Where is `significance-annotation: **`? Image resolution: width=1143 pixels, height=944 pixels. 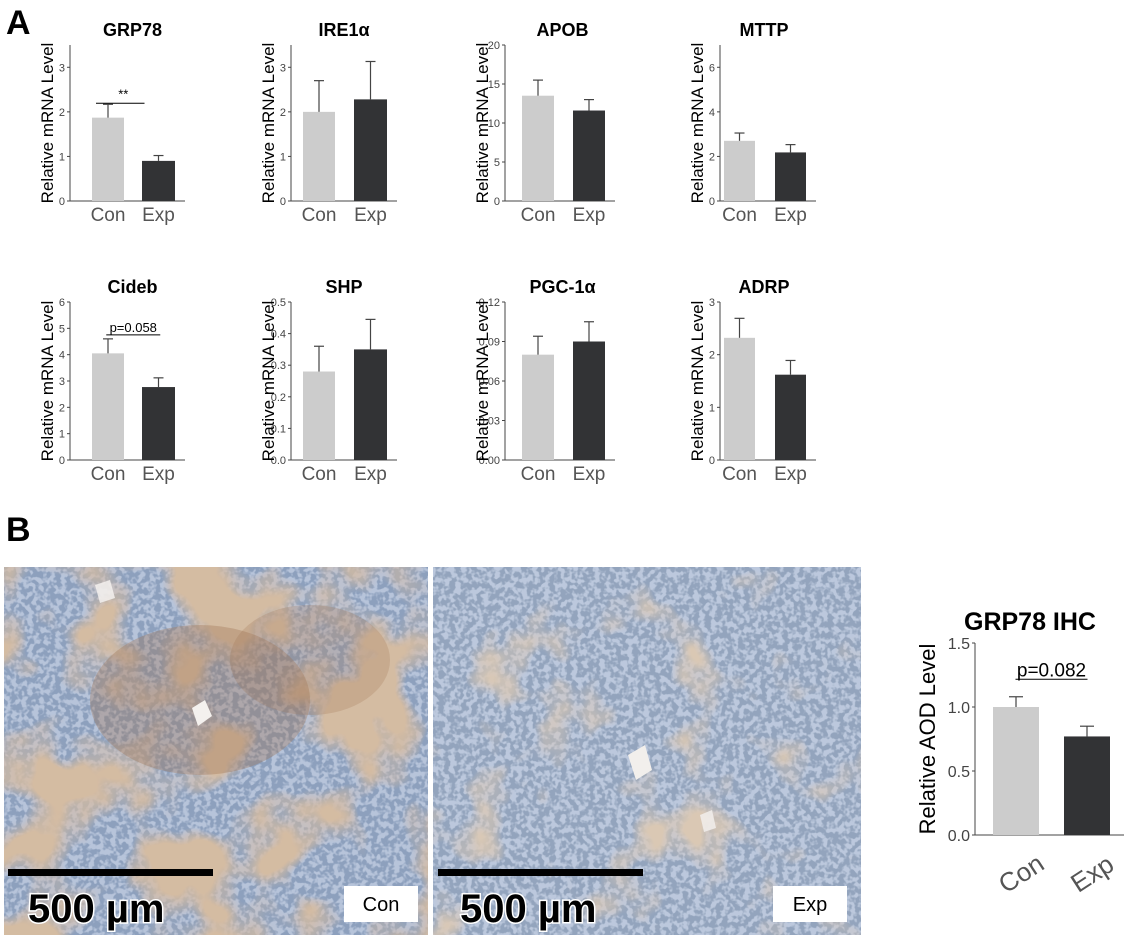
significance-annotation: ** is located at coordinates (123, 93).